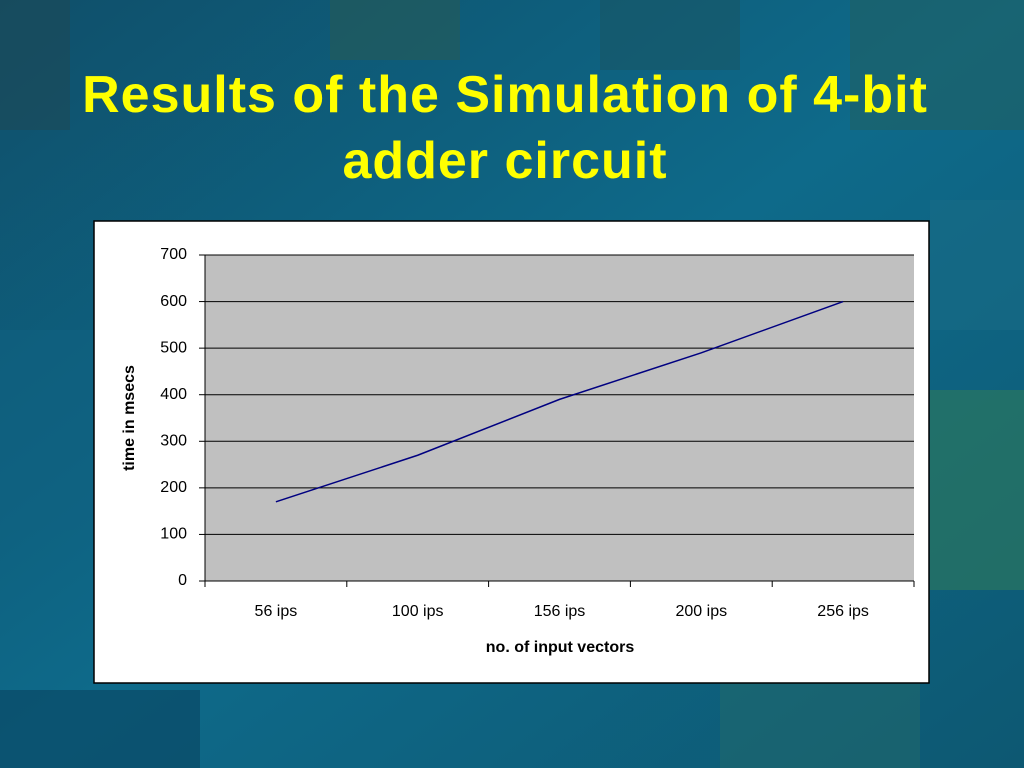  What do you see at coordinates (173, 301) in the screenshot?
I see `y-tick-label: 600` at bounding box center [173, 301].